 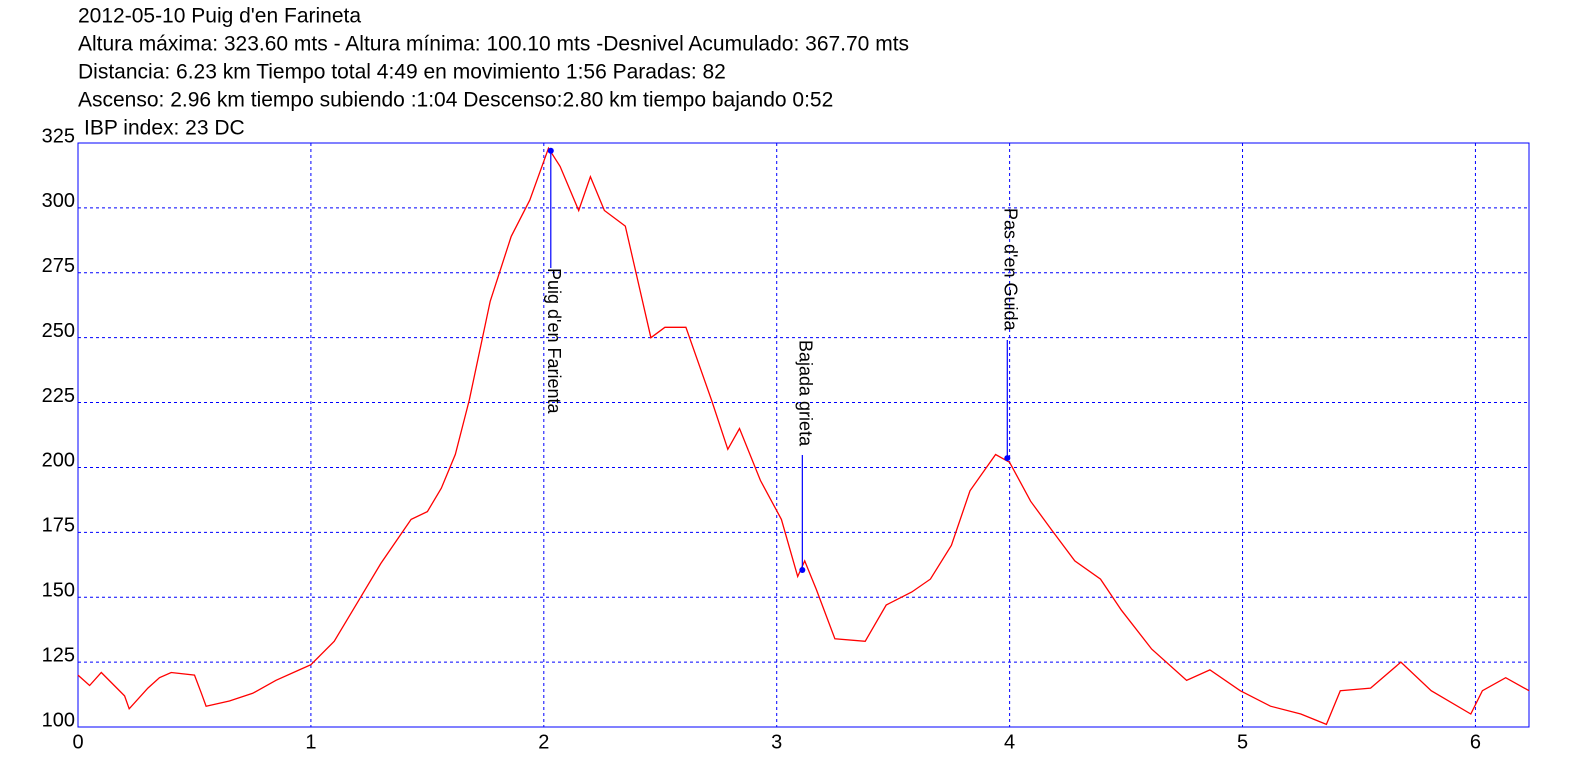 I want to click on x-tick-label: 4, so click(x=1009, y=742).